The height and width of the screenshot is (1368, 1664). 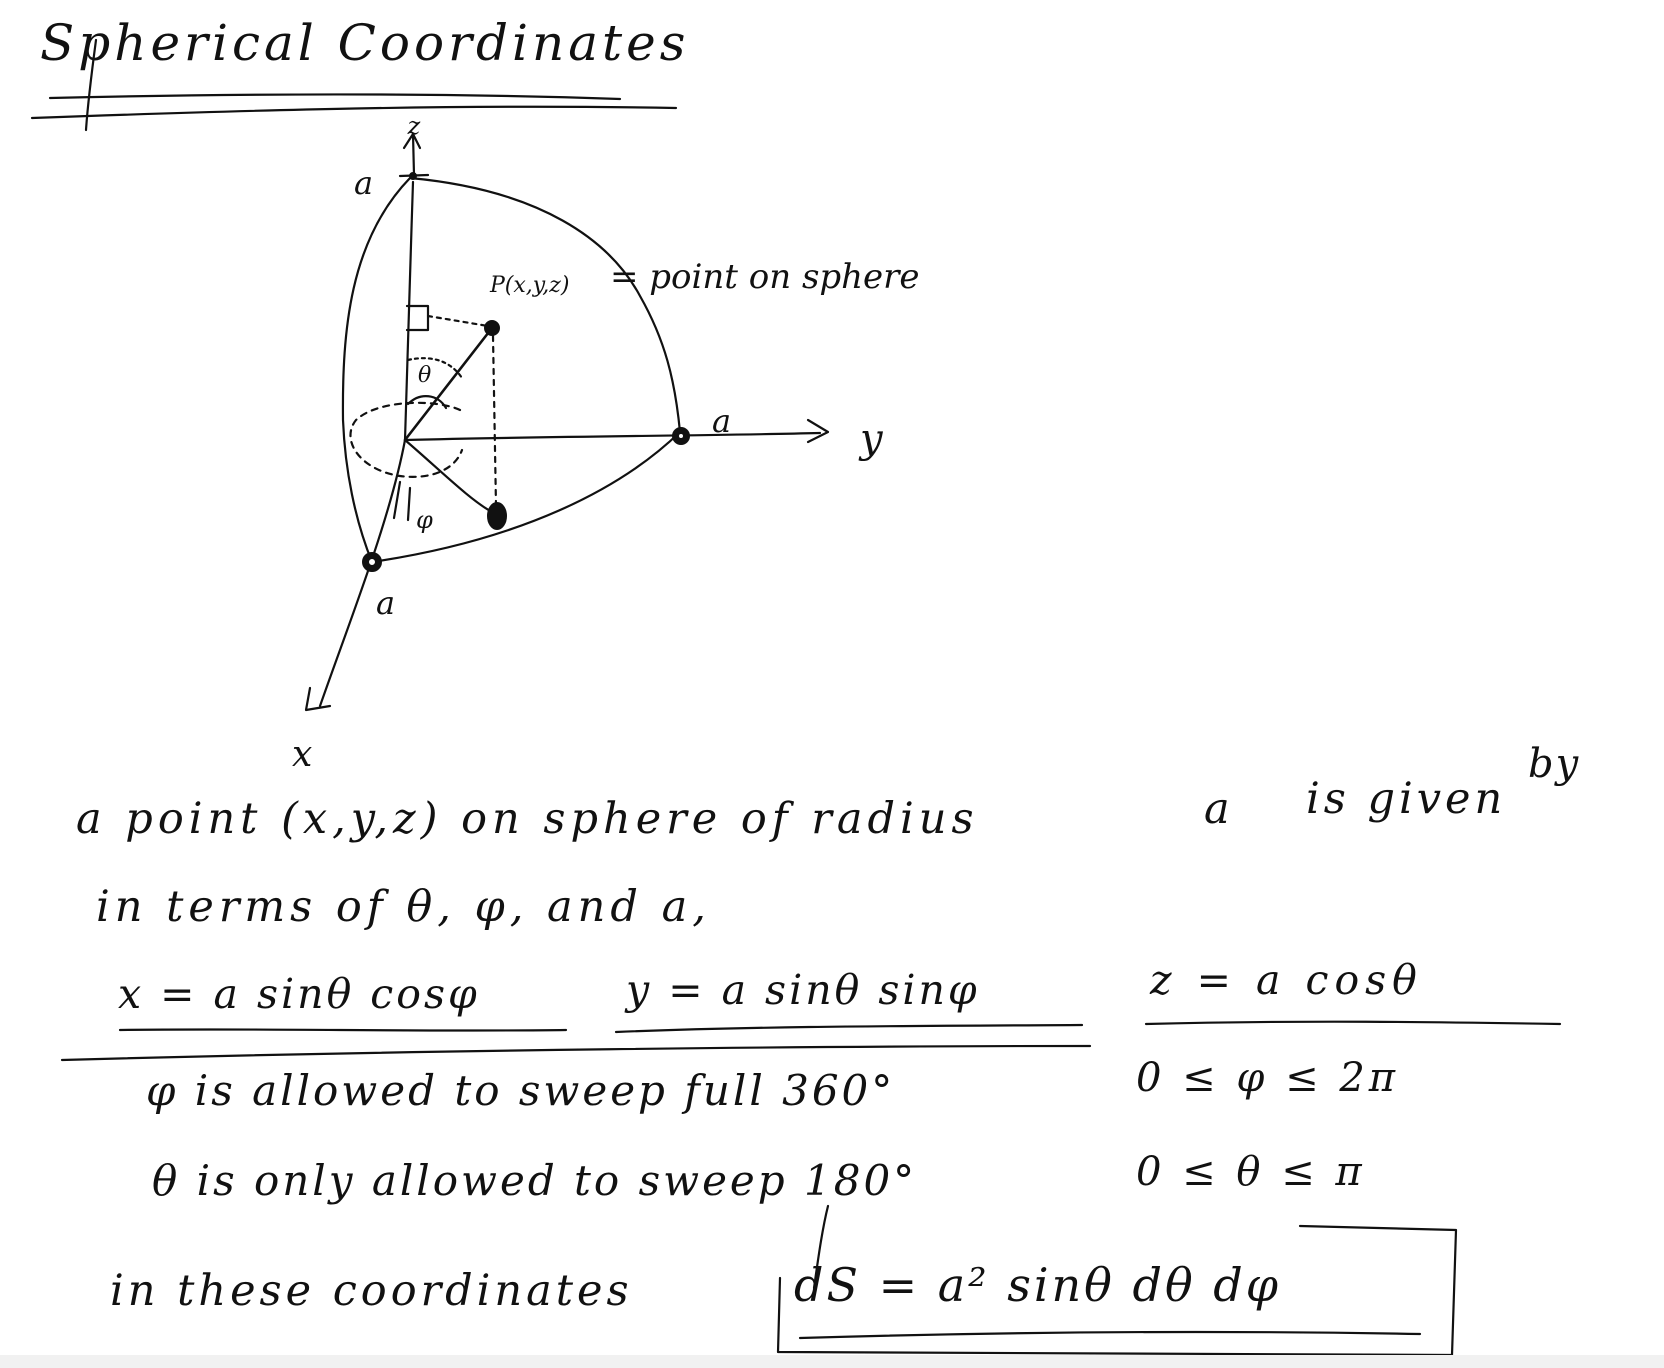 I want to click on y-axis-label: y, so click(x=871, y=439).